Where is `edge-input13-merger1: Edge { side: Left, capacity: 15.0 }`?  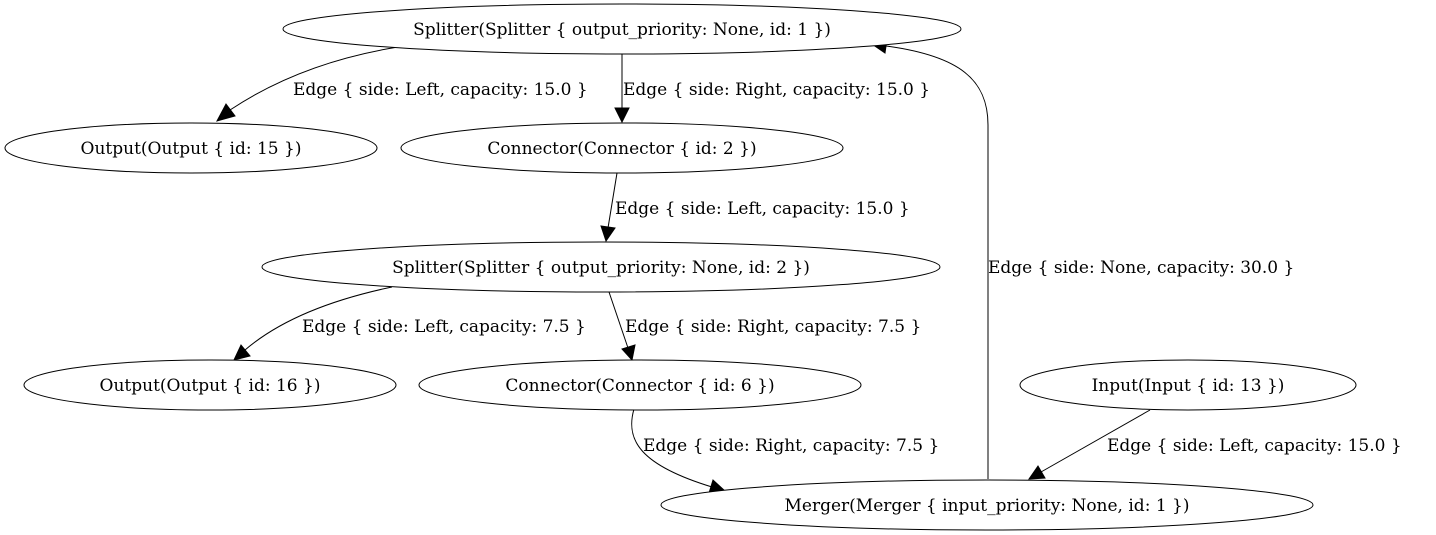
edge-input13-merger1: Edge { side: Left, capacity: 15.0 } is located at coordinates (1215, 444).